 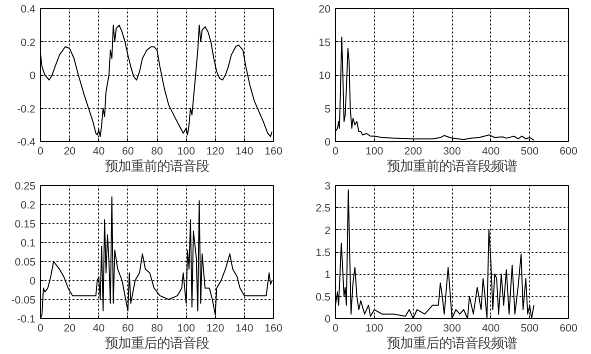 I want to click on y-tick-label: 2.5, so click(x=323, y=208).